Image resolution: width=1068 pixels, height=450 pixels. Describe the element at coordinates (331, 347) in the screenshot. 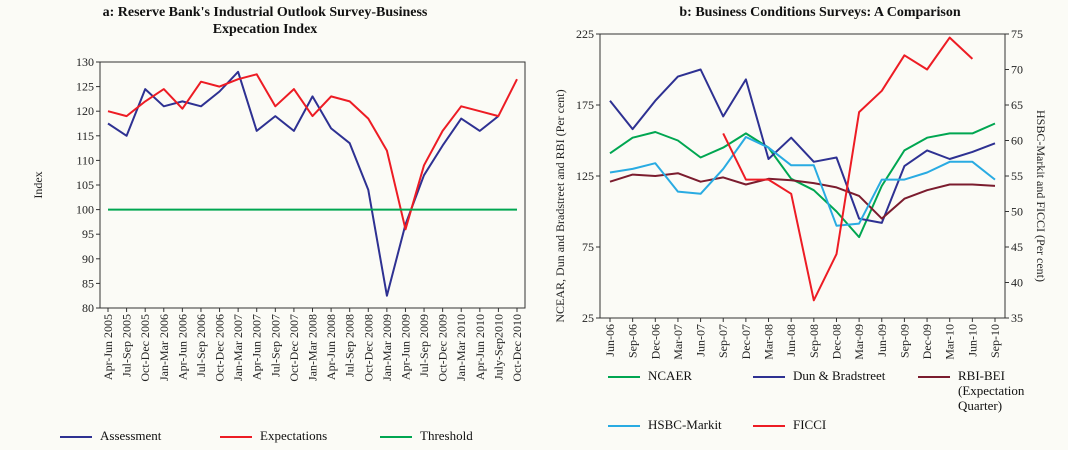

I see `x-tick-label: Apr-Jun 2008` at that location.